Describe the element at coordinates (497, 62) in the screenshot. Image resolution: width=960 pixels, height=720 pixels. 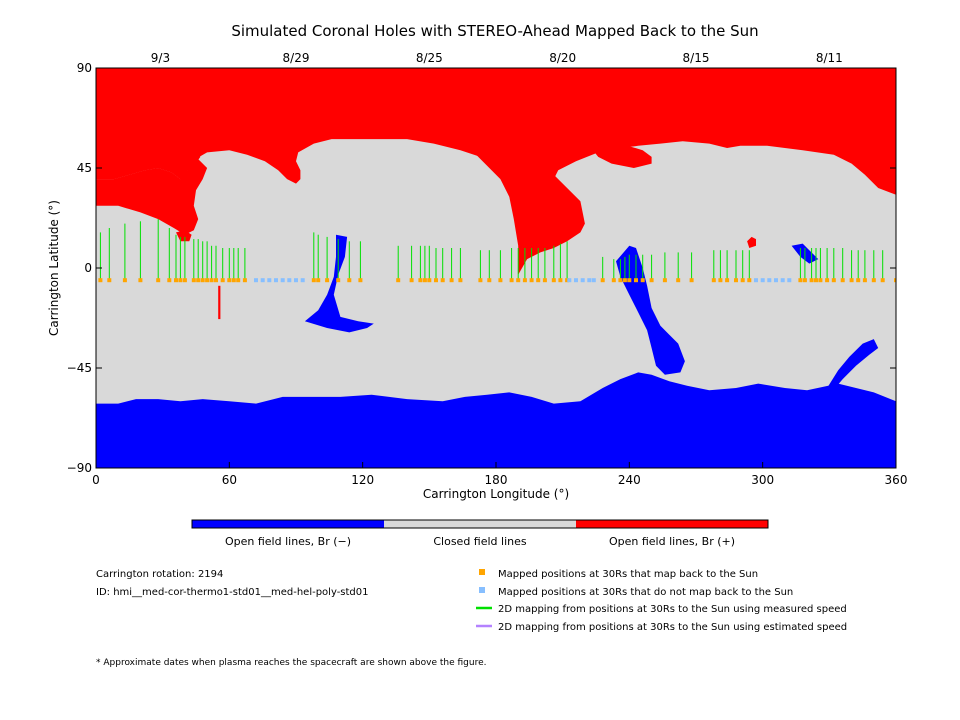
I see `top-date-labels: 9/3 8/29 8/25 8/20 8/15 8/11` at that location.